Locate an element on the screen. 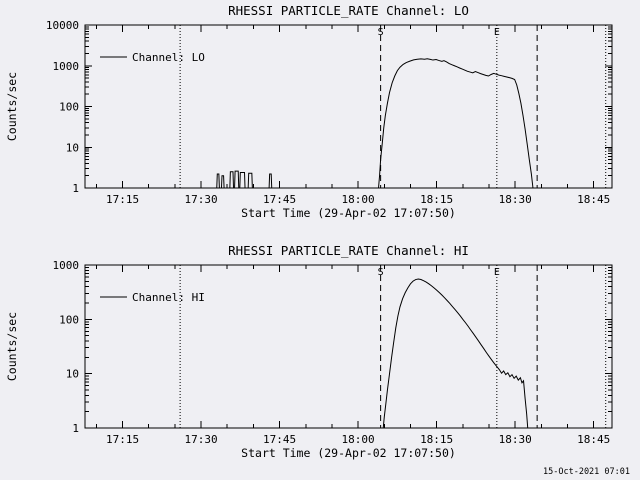 Image resolution: width=640 pixels, height=480 pixels. creation-timestamp: 15-Oct-2021 07:01 is located at coordinates (586, 472).